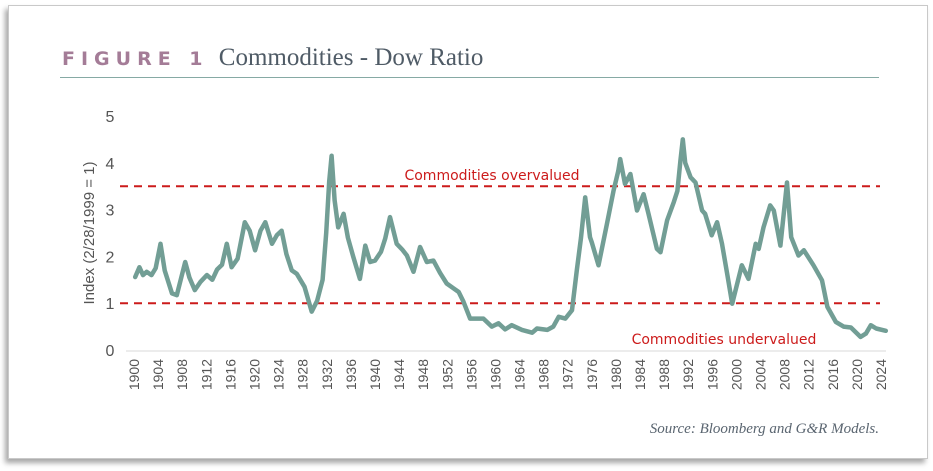 The width and height of the screenshot is (933, 471). What do you see at coordinates (158, 374) in the screenshot?
I see `x-tick-label: 1904` at bounding box center [158, 374].